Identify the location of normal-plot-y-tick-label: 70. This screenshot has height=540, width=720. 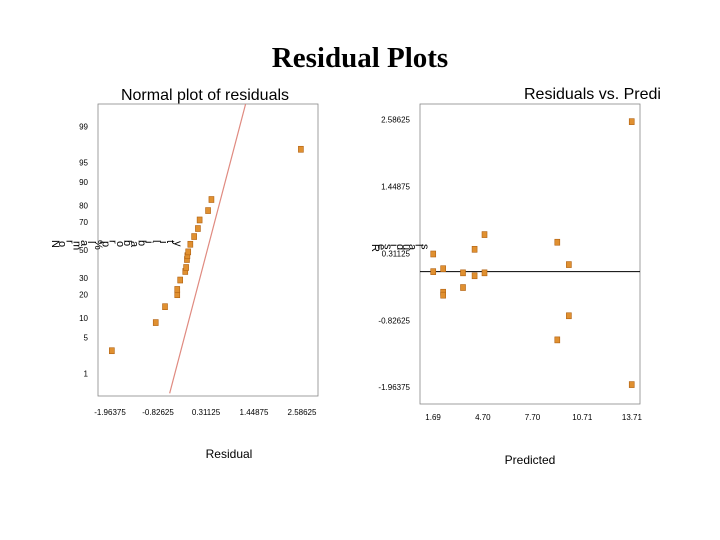
(83, 222).